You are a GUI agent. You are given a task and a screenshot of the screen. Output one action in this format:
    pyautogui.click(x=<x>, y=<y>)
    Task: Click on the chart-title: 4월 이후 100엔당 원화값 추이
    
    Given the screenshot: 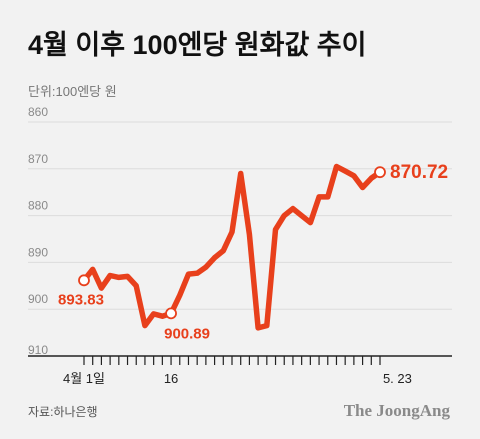 What is the action you would take?
    pyautogui.click(x=197, y=45)
    